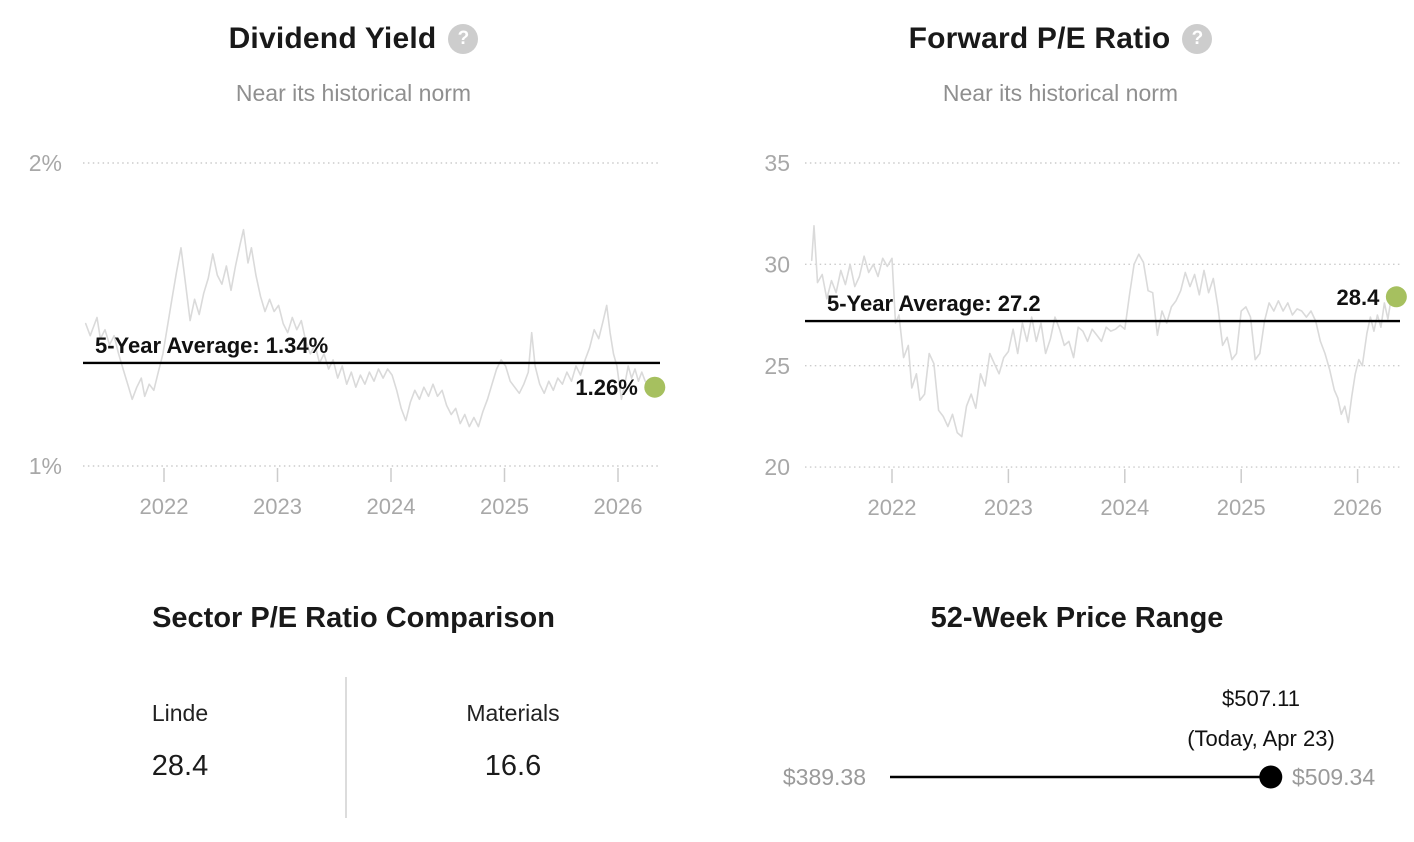 This screenshot has width=1414, height=842. What do you see at coordinates (353, 93) in the screenshot?
I see `dividend-yield-subtitle: Near its historical norm` at bounding box center [353, 93].